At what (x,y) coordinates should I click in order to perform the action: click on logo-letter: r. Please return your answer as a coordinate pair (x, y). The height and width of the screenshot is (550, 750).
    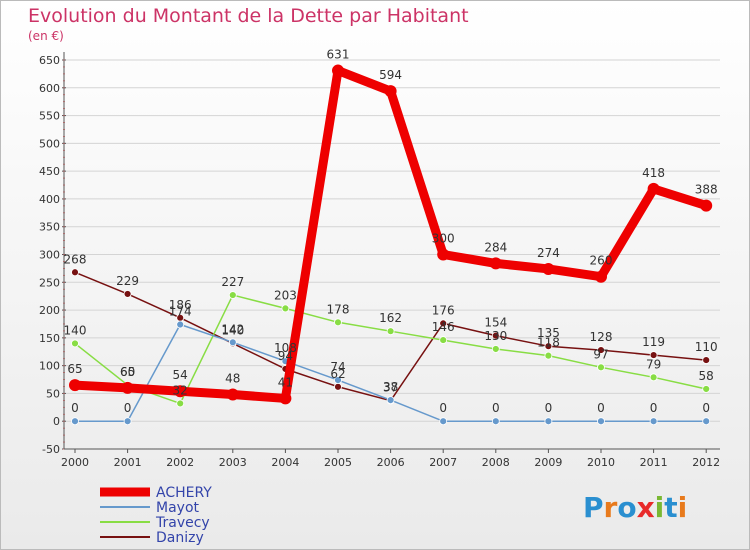
    Looking at the image, I should click on (611, 507).